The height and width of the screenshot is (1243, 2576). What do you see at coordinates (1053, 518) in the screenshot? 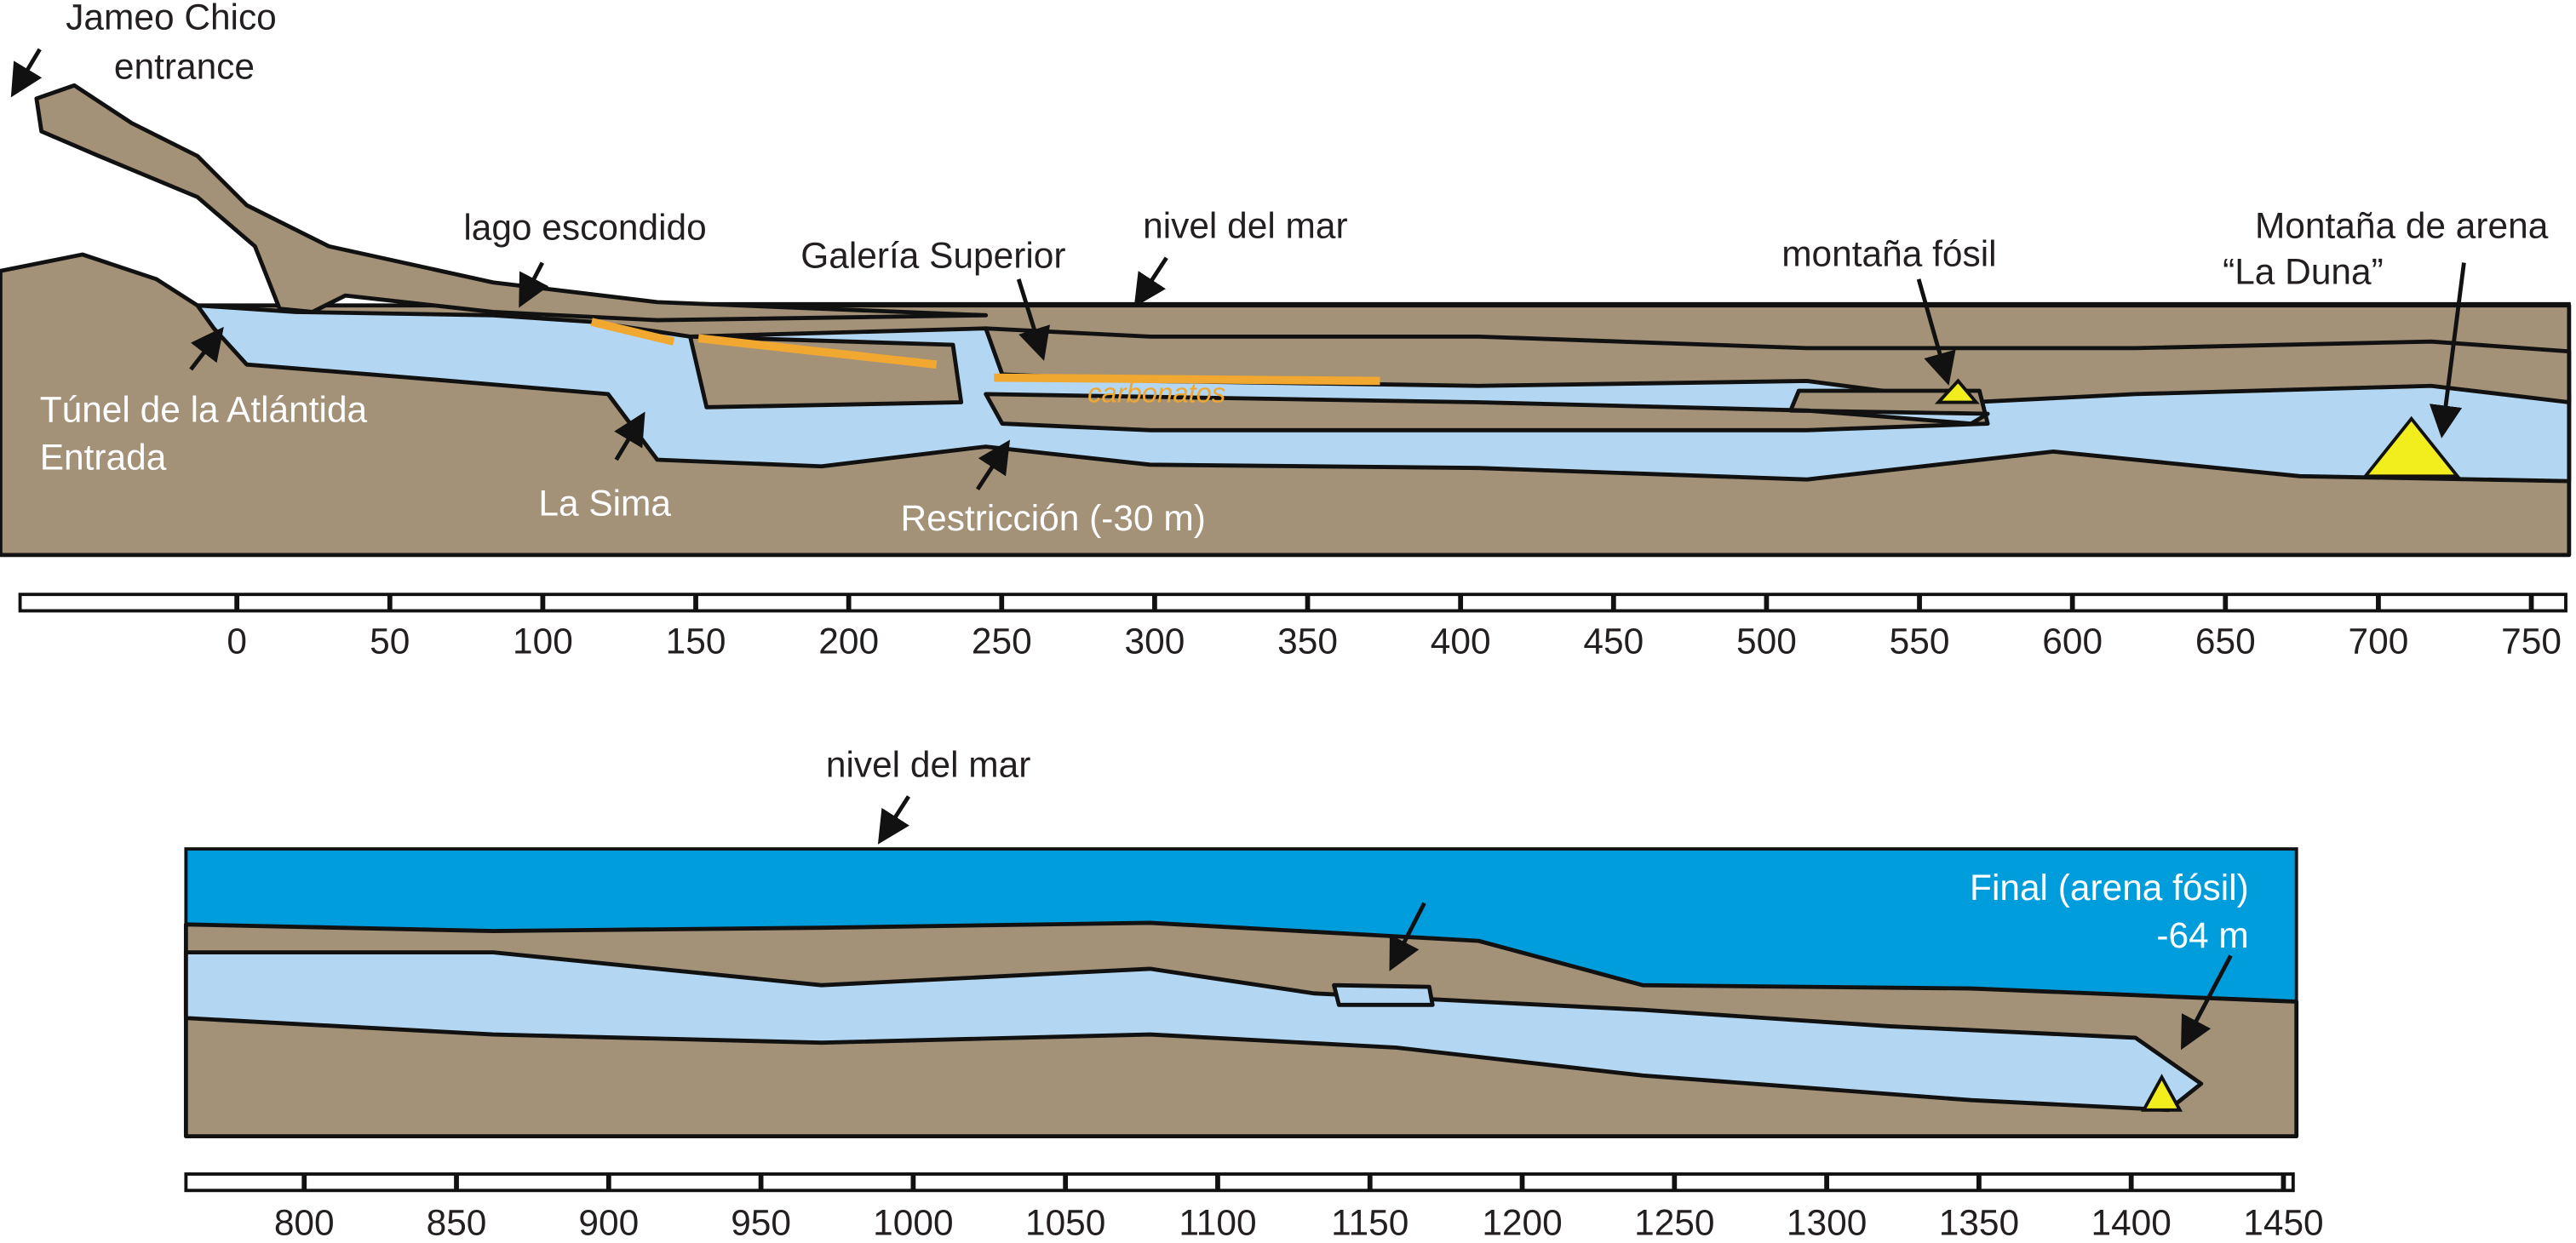
I see `label: Restricción (-30 m)` at bounding box center [1053, 518].